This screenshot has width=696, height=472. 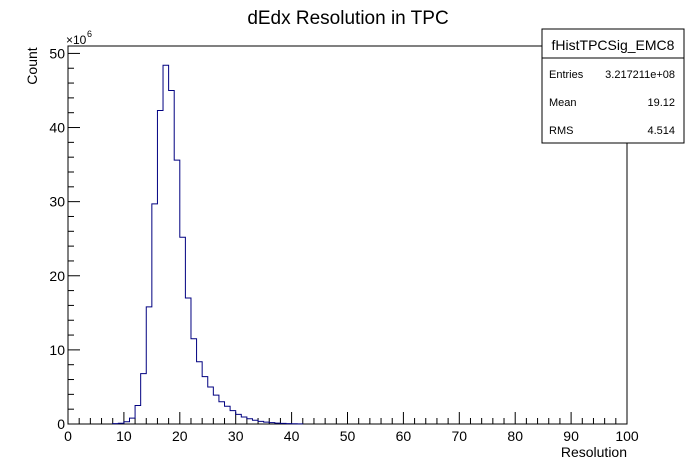 What do you see at coordinates (640, 75) in the screenshot?
I see `stats-entries-value: 3.217211e+08` at bounding box center [640, 75].